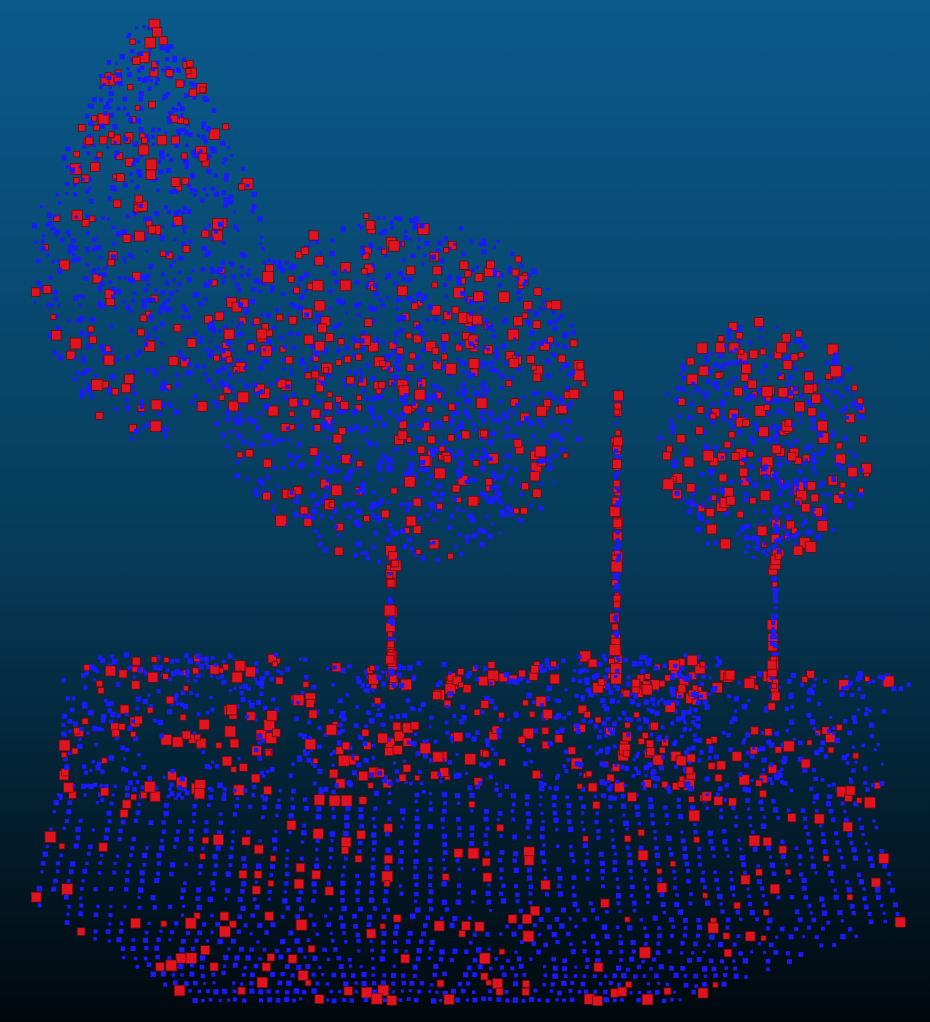 This screenshot has width=930, height=1022. I want to click on tree-center-canopy-points, so click(401, 392).